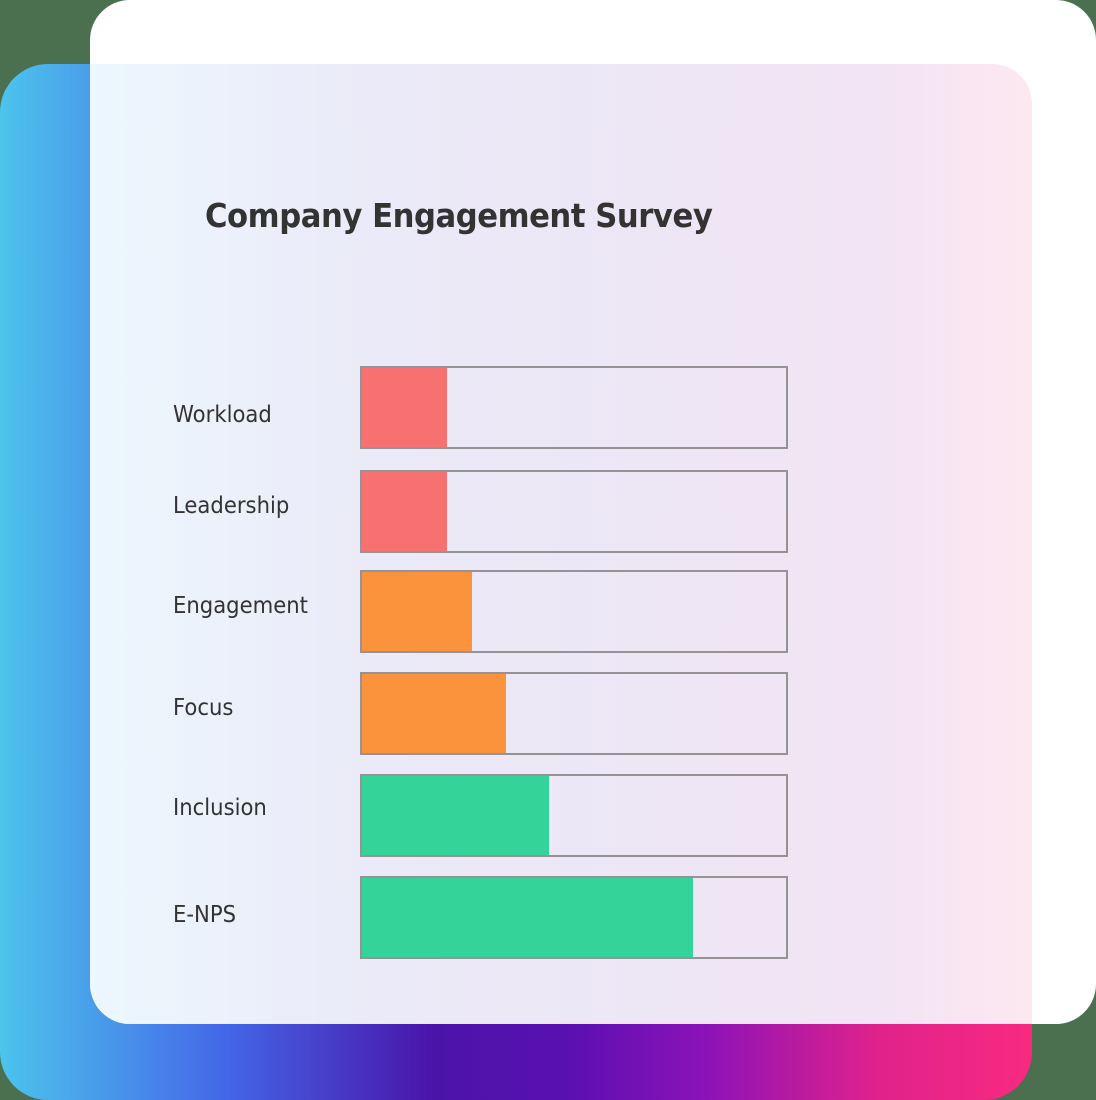  What do you see at coordinates (417, 611) in the screenshot?
I see `bar-fill-engagement` at bounding box center [417, 611].